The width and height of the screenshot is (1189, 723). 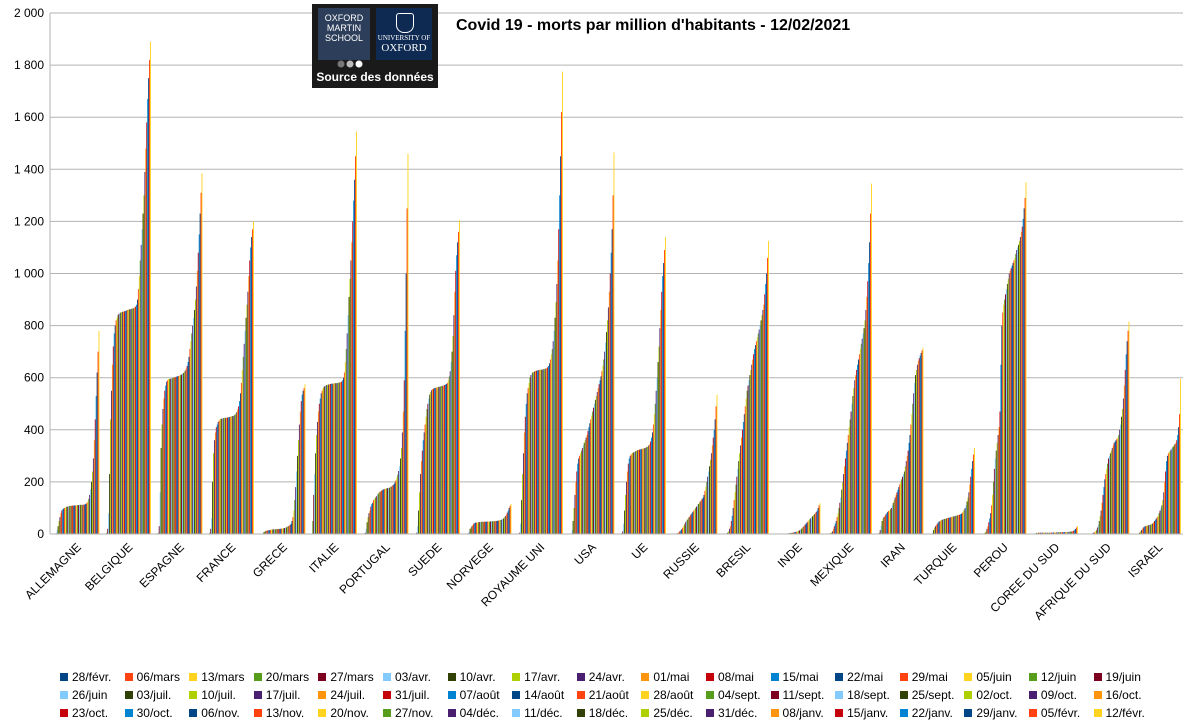 What do you see at coordinates (865, 677) in the screenshot?
I see `legend-label: 22/mai` at bounding box center [865, 677].